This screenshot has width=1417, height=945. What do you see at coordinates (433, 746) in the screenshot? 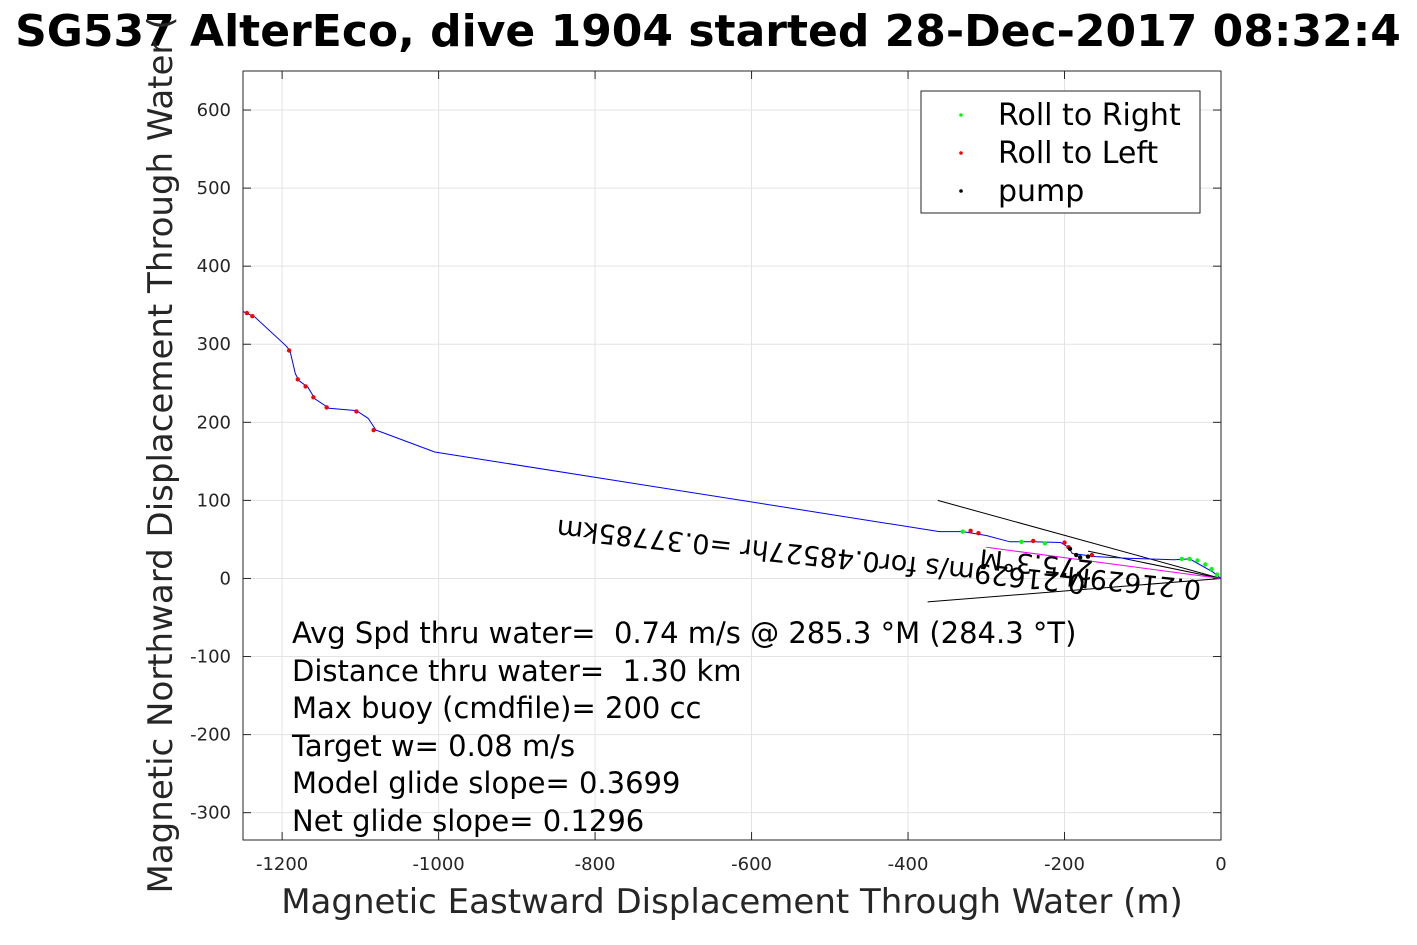
I see `stat-target-w: Target w= 0.08 m/s` at bounding box center [433, 746].